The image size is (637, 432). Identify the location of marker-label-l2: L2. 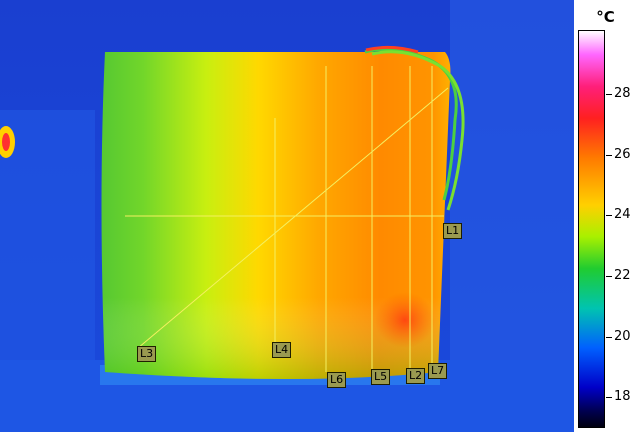
(416, 376).